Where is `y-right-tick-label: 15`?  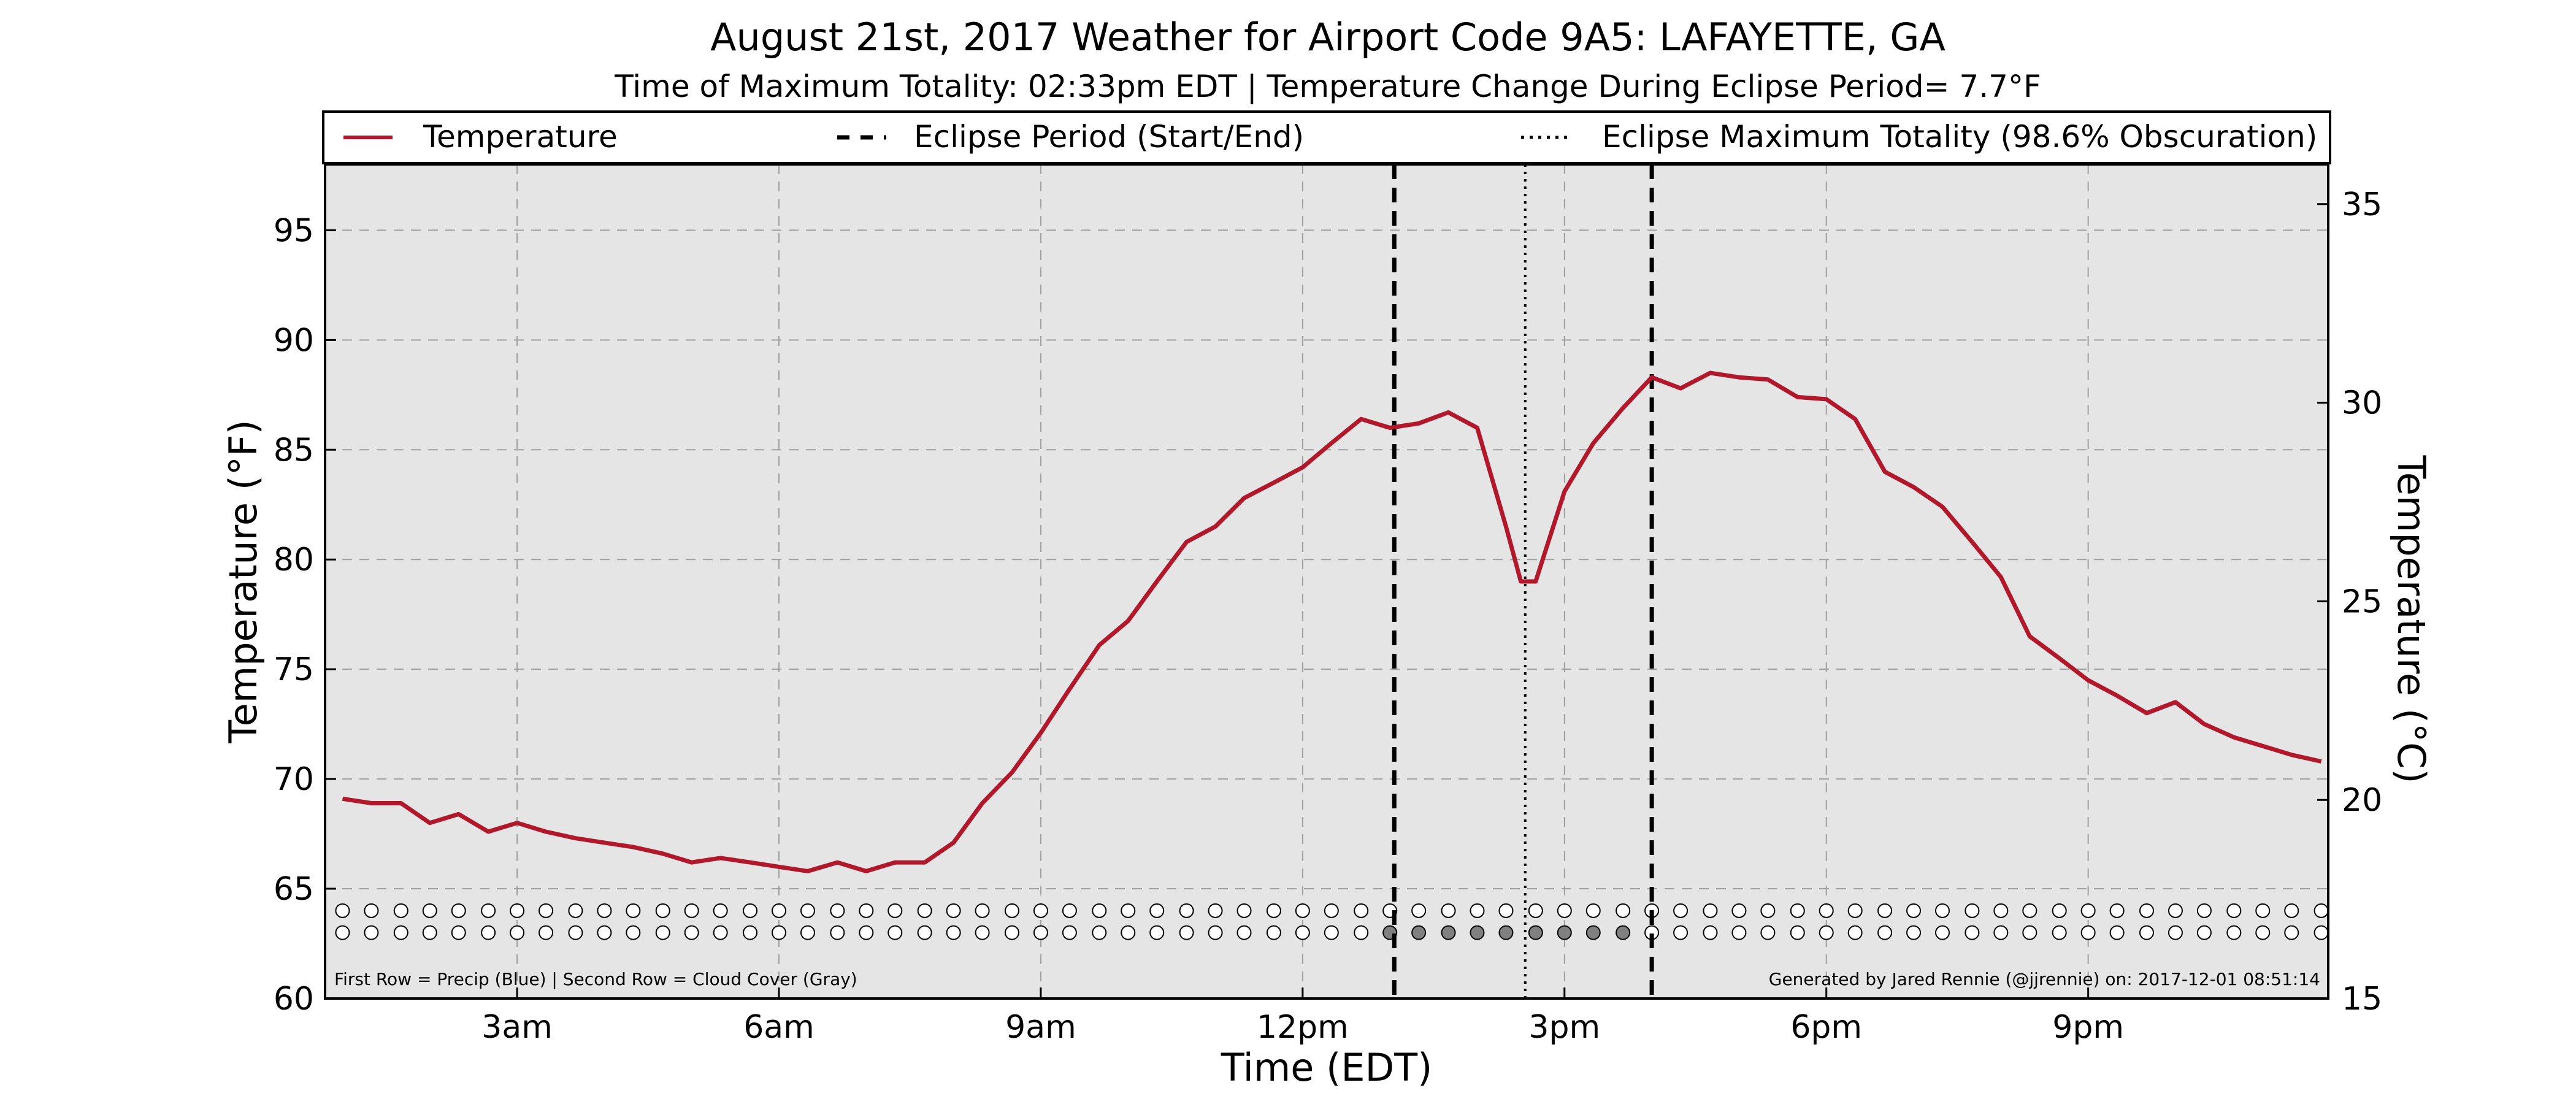 y-right-tick-label: 15 is located at coordinates (2362, 999).